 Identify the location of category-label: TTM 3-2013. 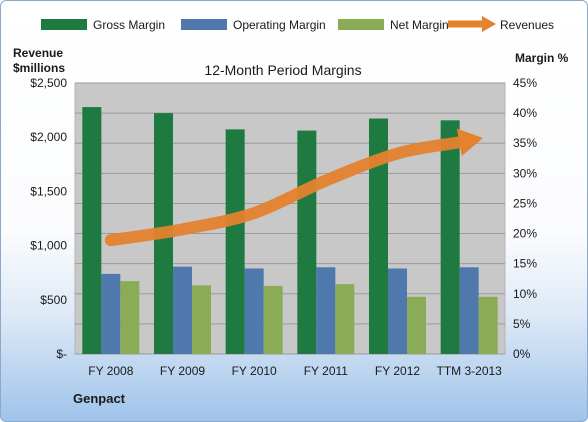
(469, 371).